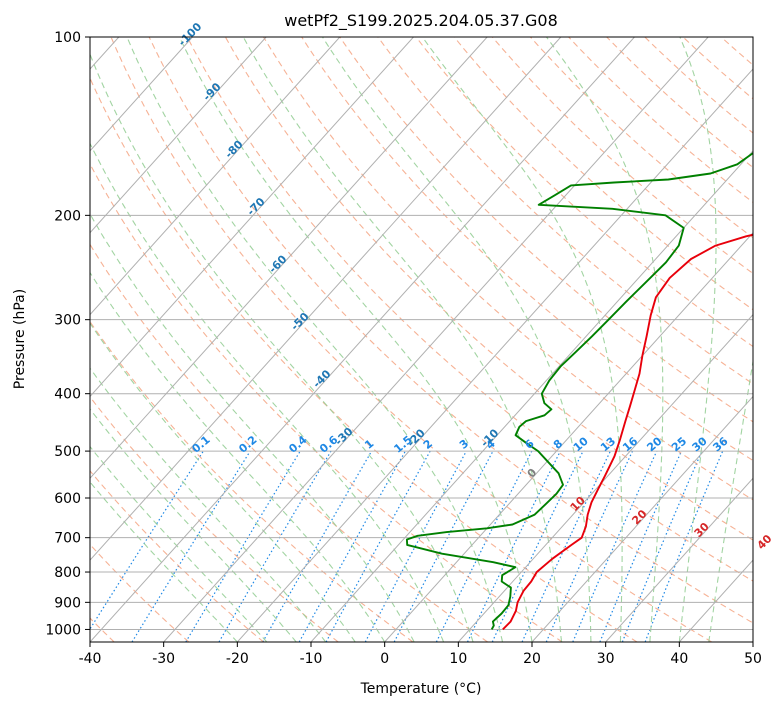  I want to click on y-axis-ticks: 100 200 300 400 500 600 700 800 900 1000, so click(67, 334).